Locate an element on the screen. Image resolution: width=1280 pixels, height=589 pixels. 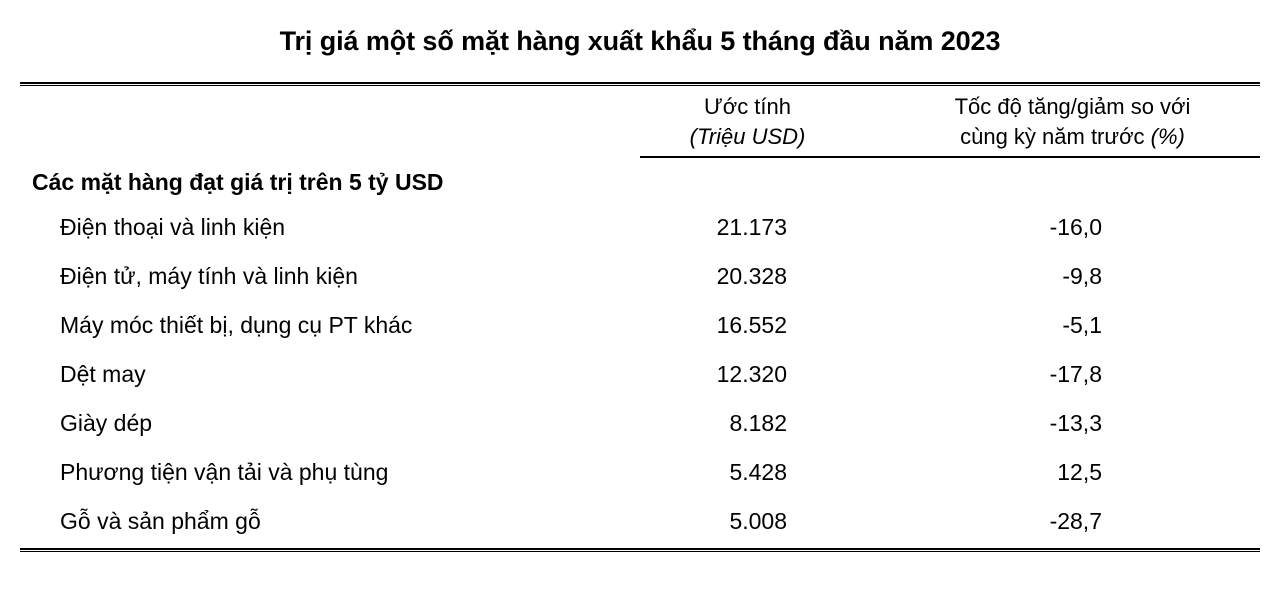
row-label: Điện thoại và linh kiện is located at coordinates (173, 227).